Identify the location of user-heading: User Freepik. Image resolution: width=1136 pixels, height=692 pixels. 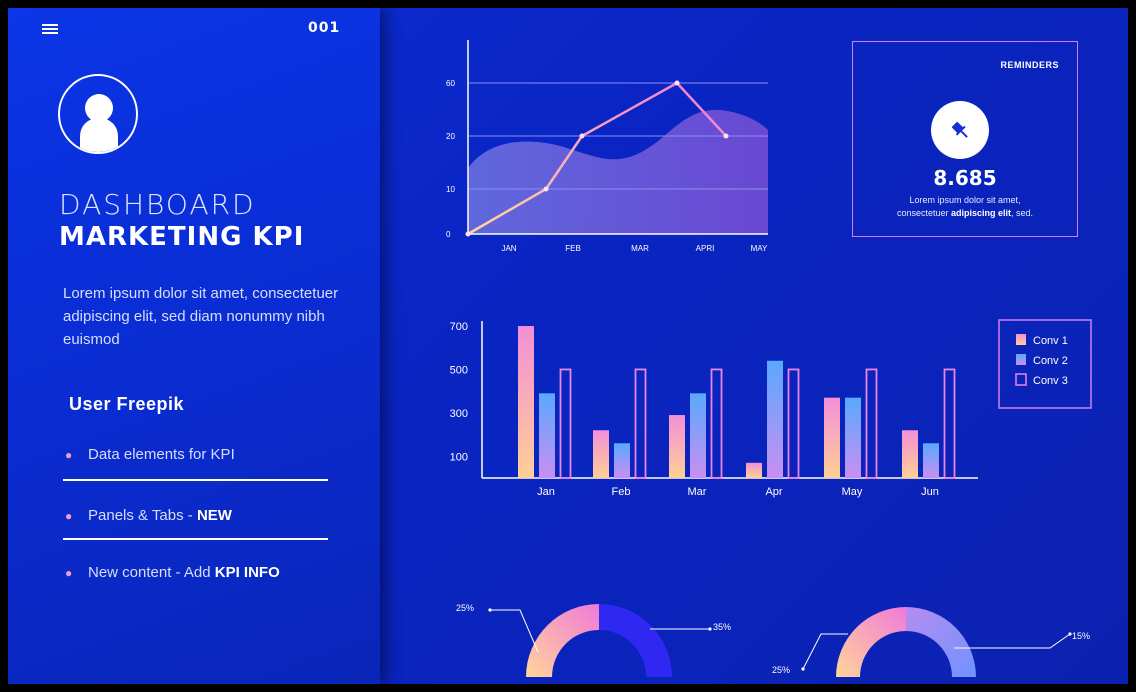
(127, 404).